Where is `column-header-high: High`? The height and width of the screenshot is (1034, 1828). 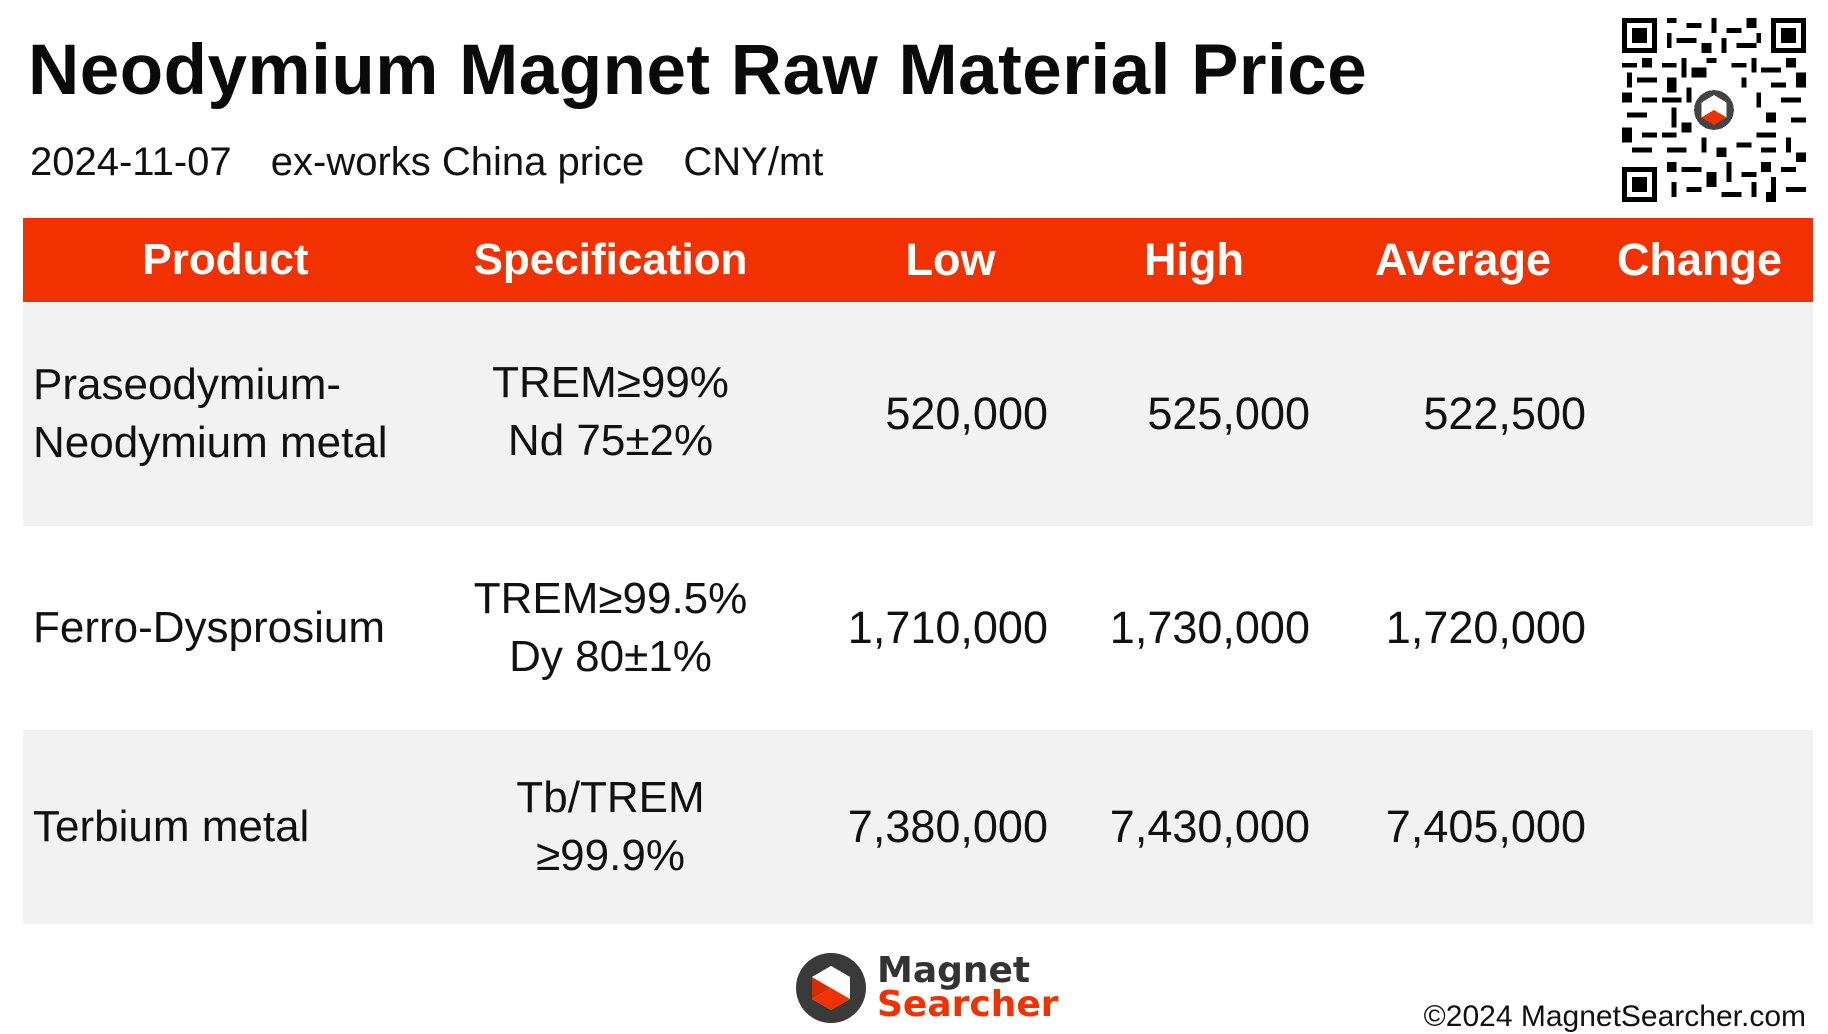
column-header-high: High is located at coordinates (1194, 259).